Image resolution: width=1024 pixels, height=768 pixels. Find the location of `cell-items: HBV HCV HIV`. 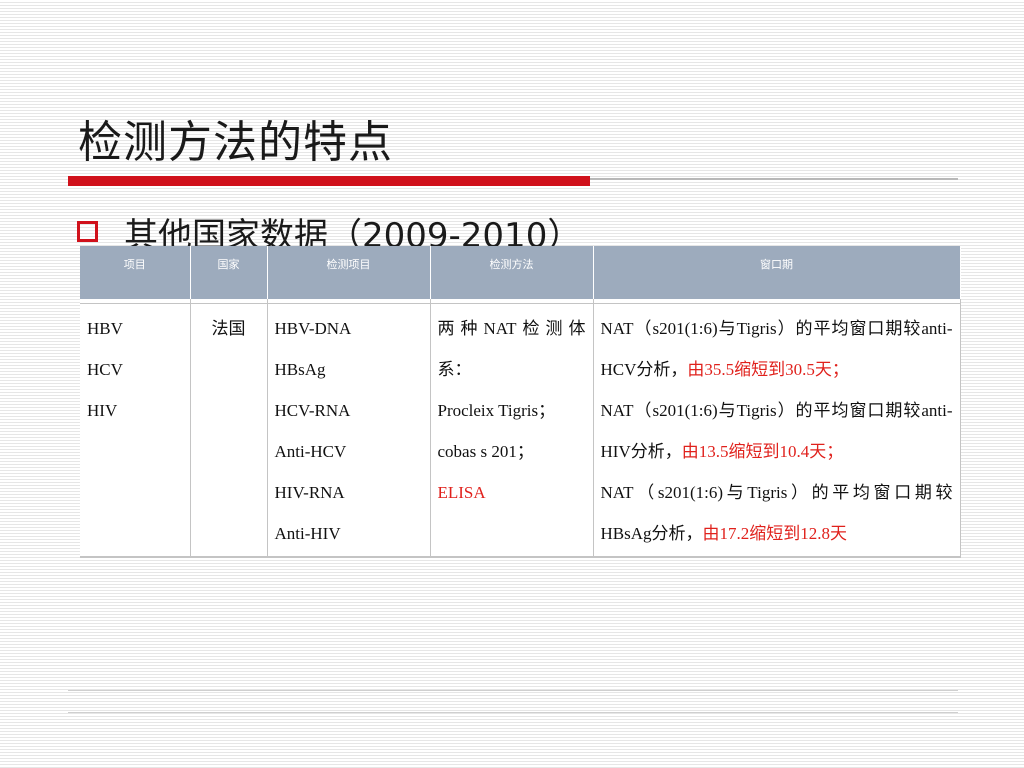

cell-items: HBV HCV HIV is located at coordinates (135, 430).